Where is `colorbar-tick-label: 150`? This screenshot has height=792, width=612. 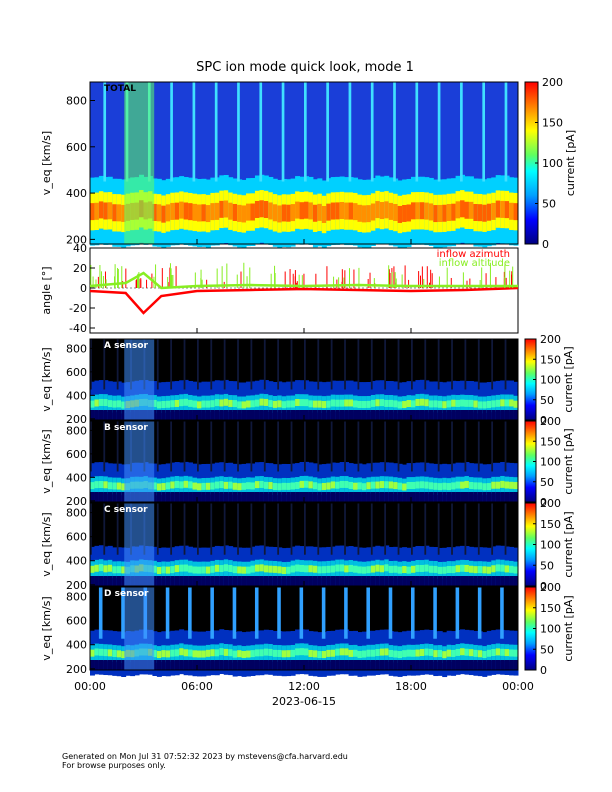
colorbar-tick-label: 150 is located at coordinates (550, 524).